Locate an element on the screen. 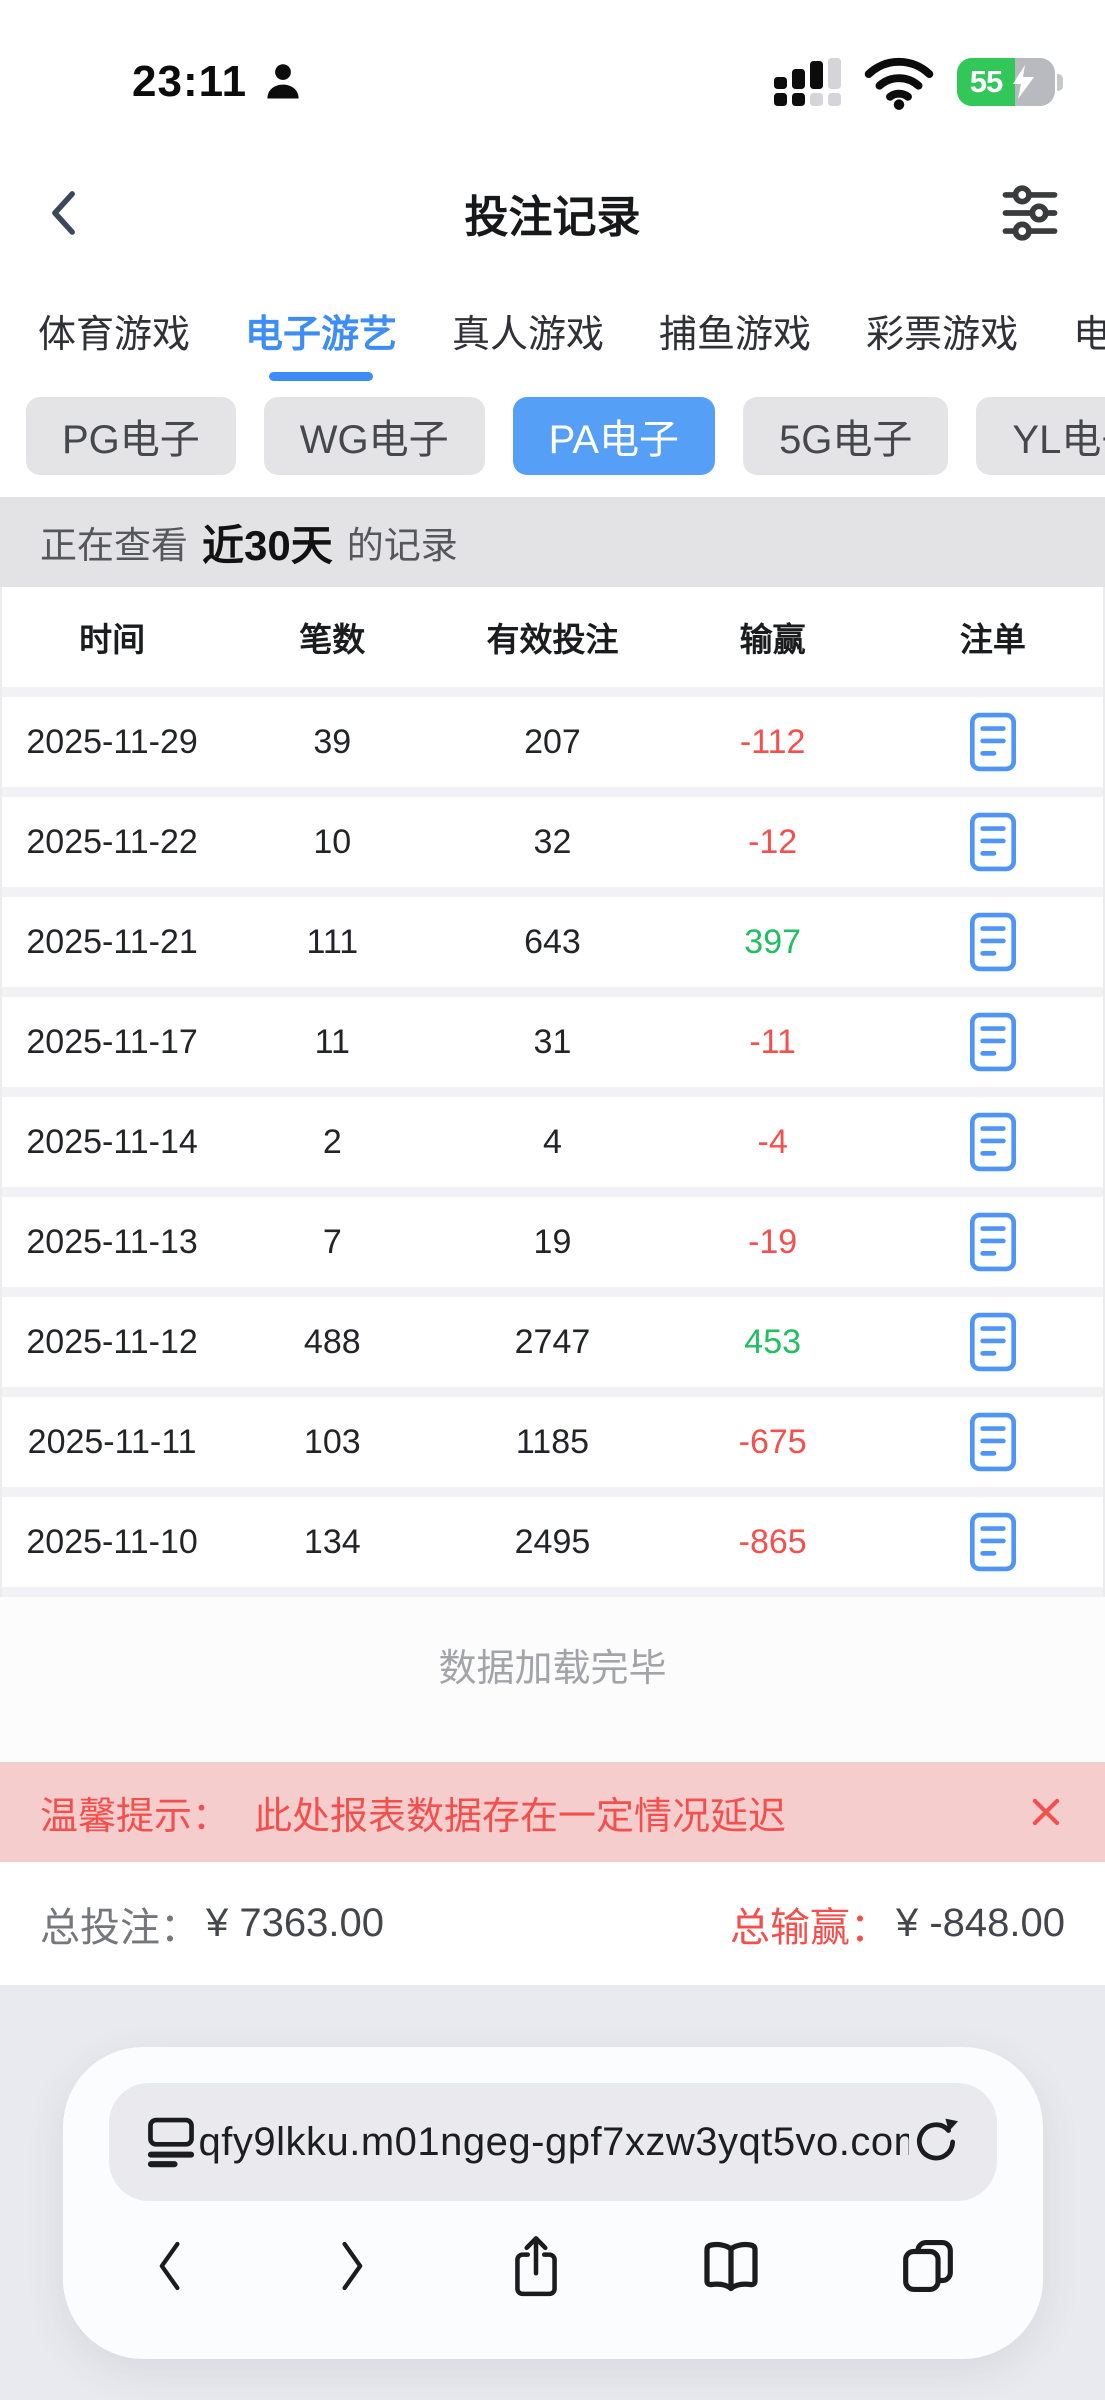 Image resolution: width=1105 pixels, height=2400 pixels. winlose-cell: -12 is located at coordinates (773, 841).